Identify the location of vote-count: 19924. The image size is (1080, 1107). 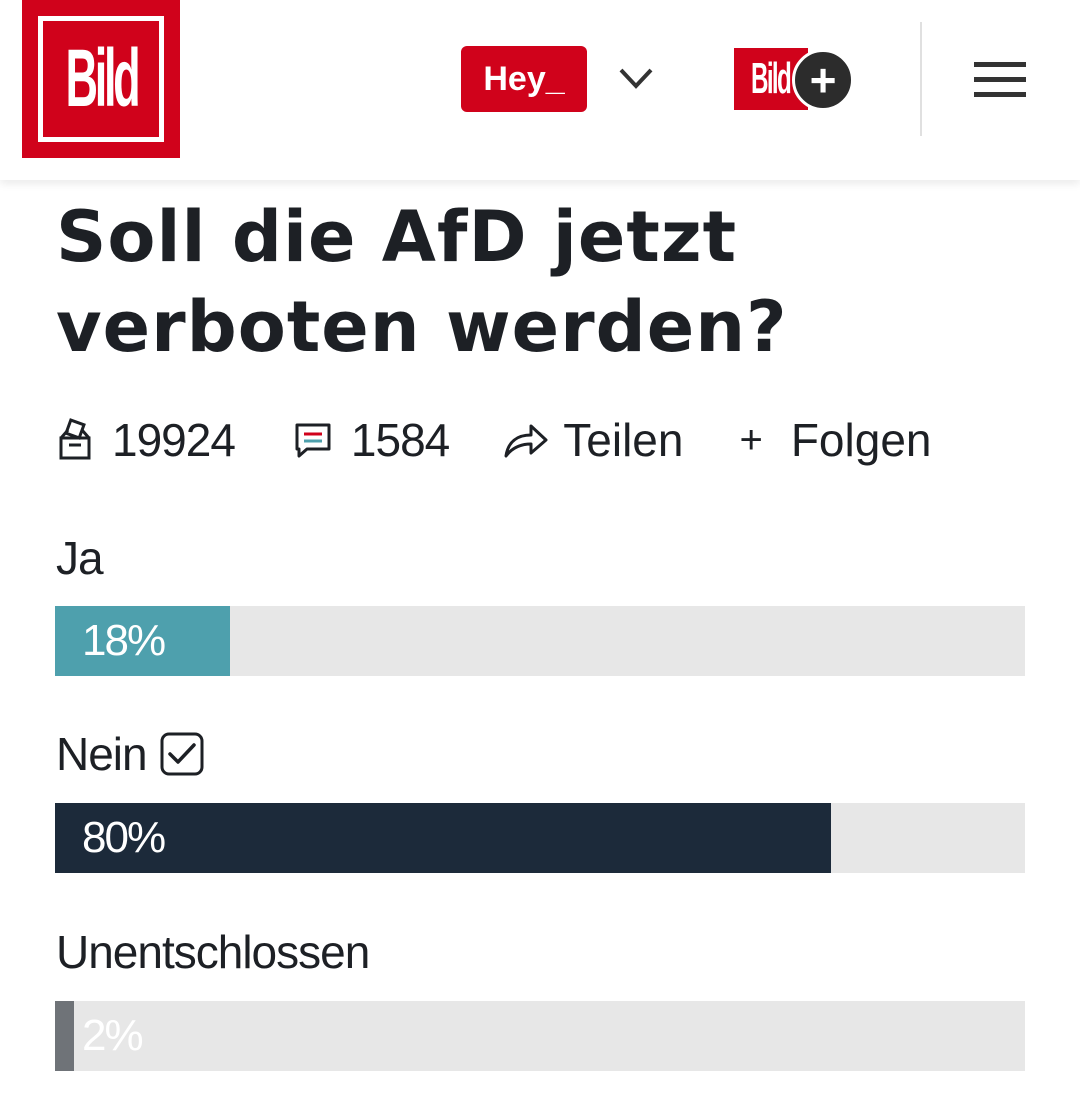
(146, 440).